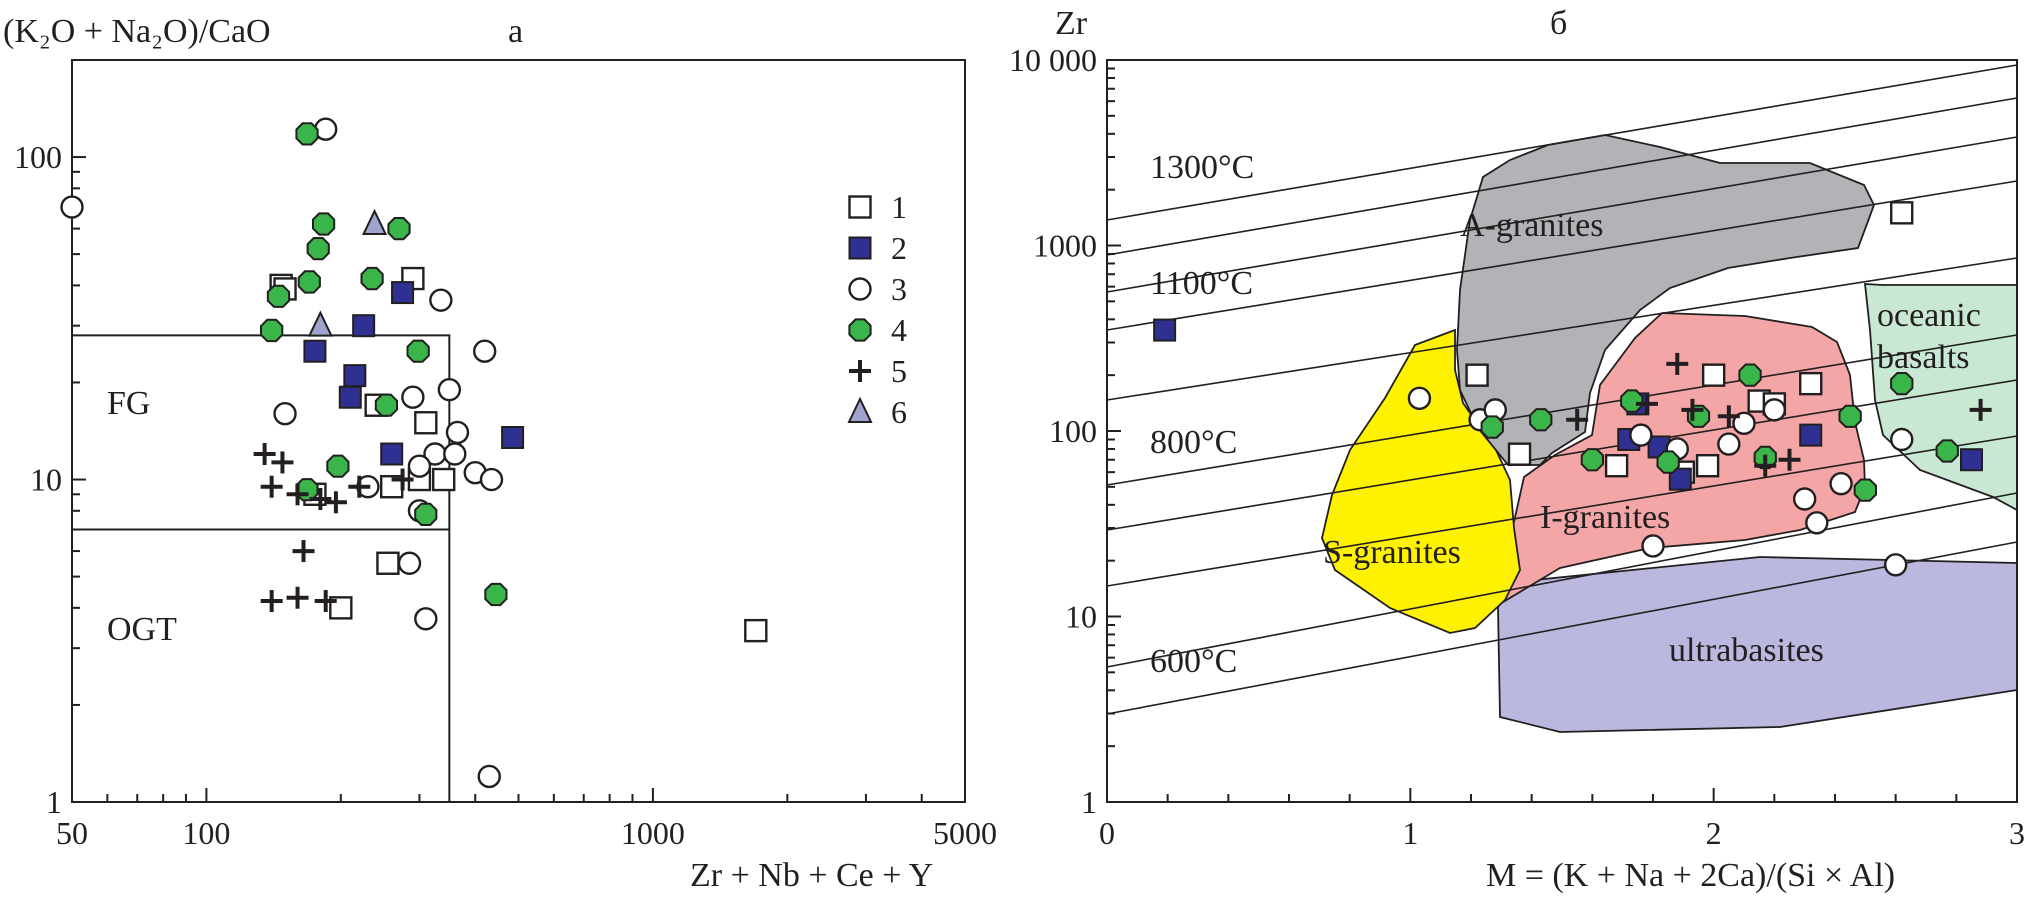  What do you see at coordinates (515, 31) in the screenshot?
I see `panel-label-a: а` at bounding box center [515, 31].